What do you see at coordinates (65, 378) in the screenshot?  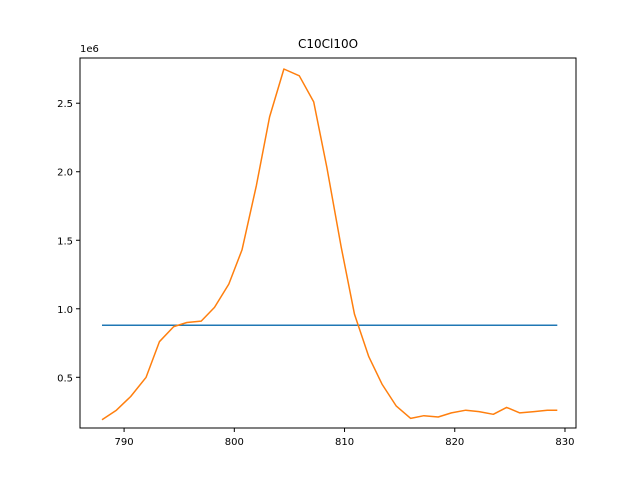 I see `y-tick-label: 0.5` at bounding box center [65, 378].